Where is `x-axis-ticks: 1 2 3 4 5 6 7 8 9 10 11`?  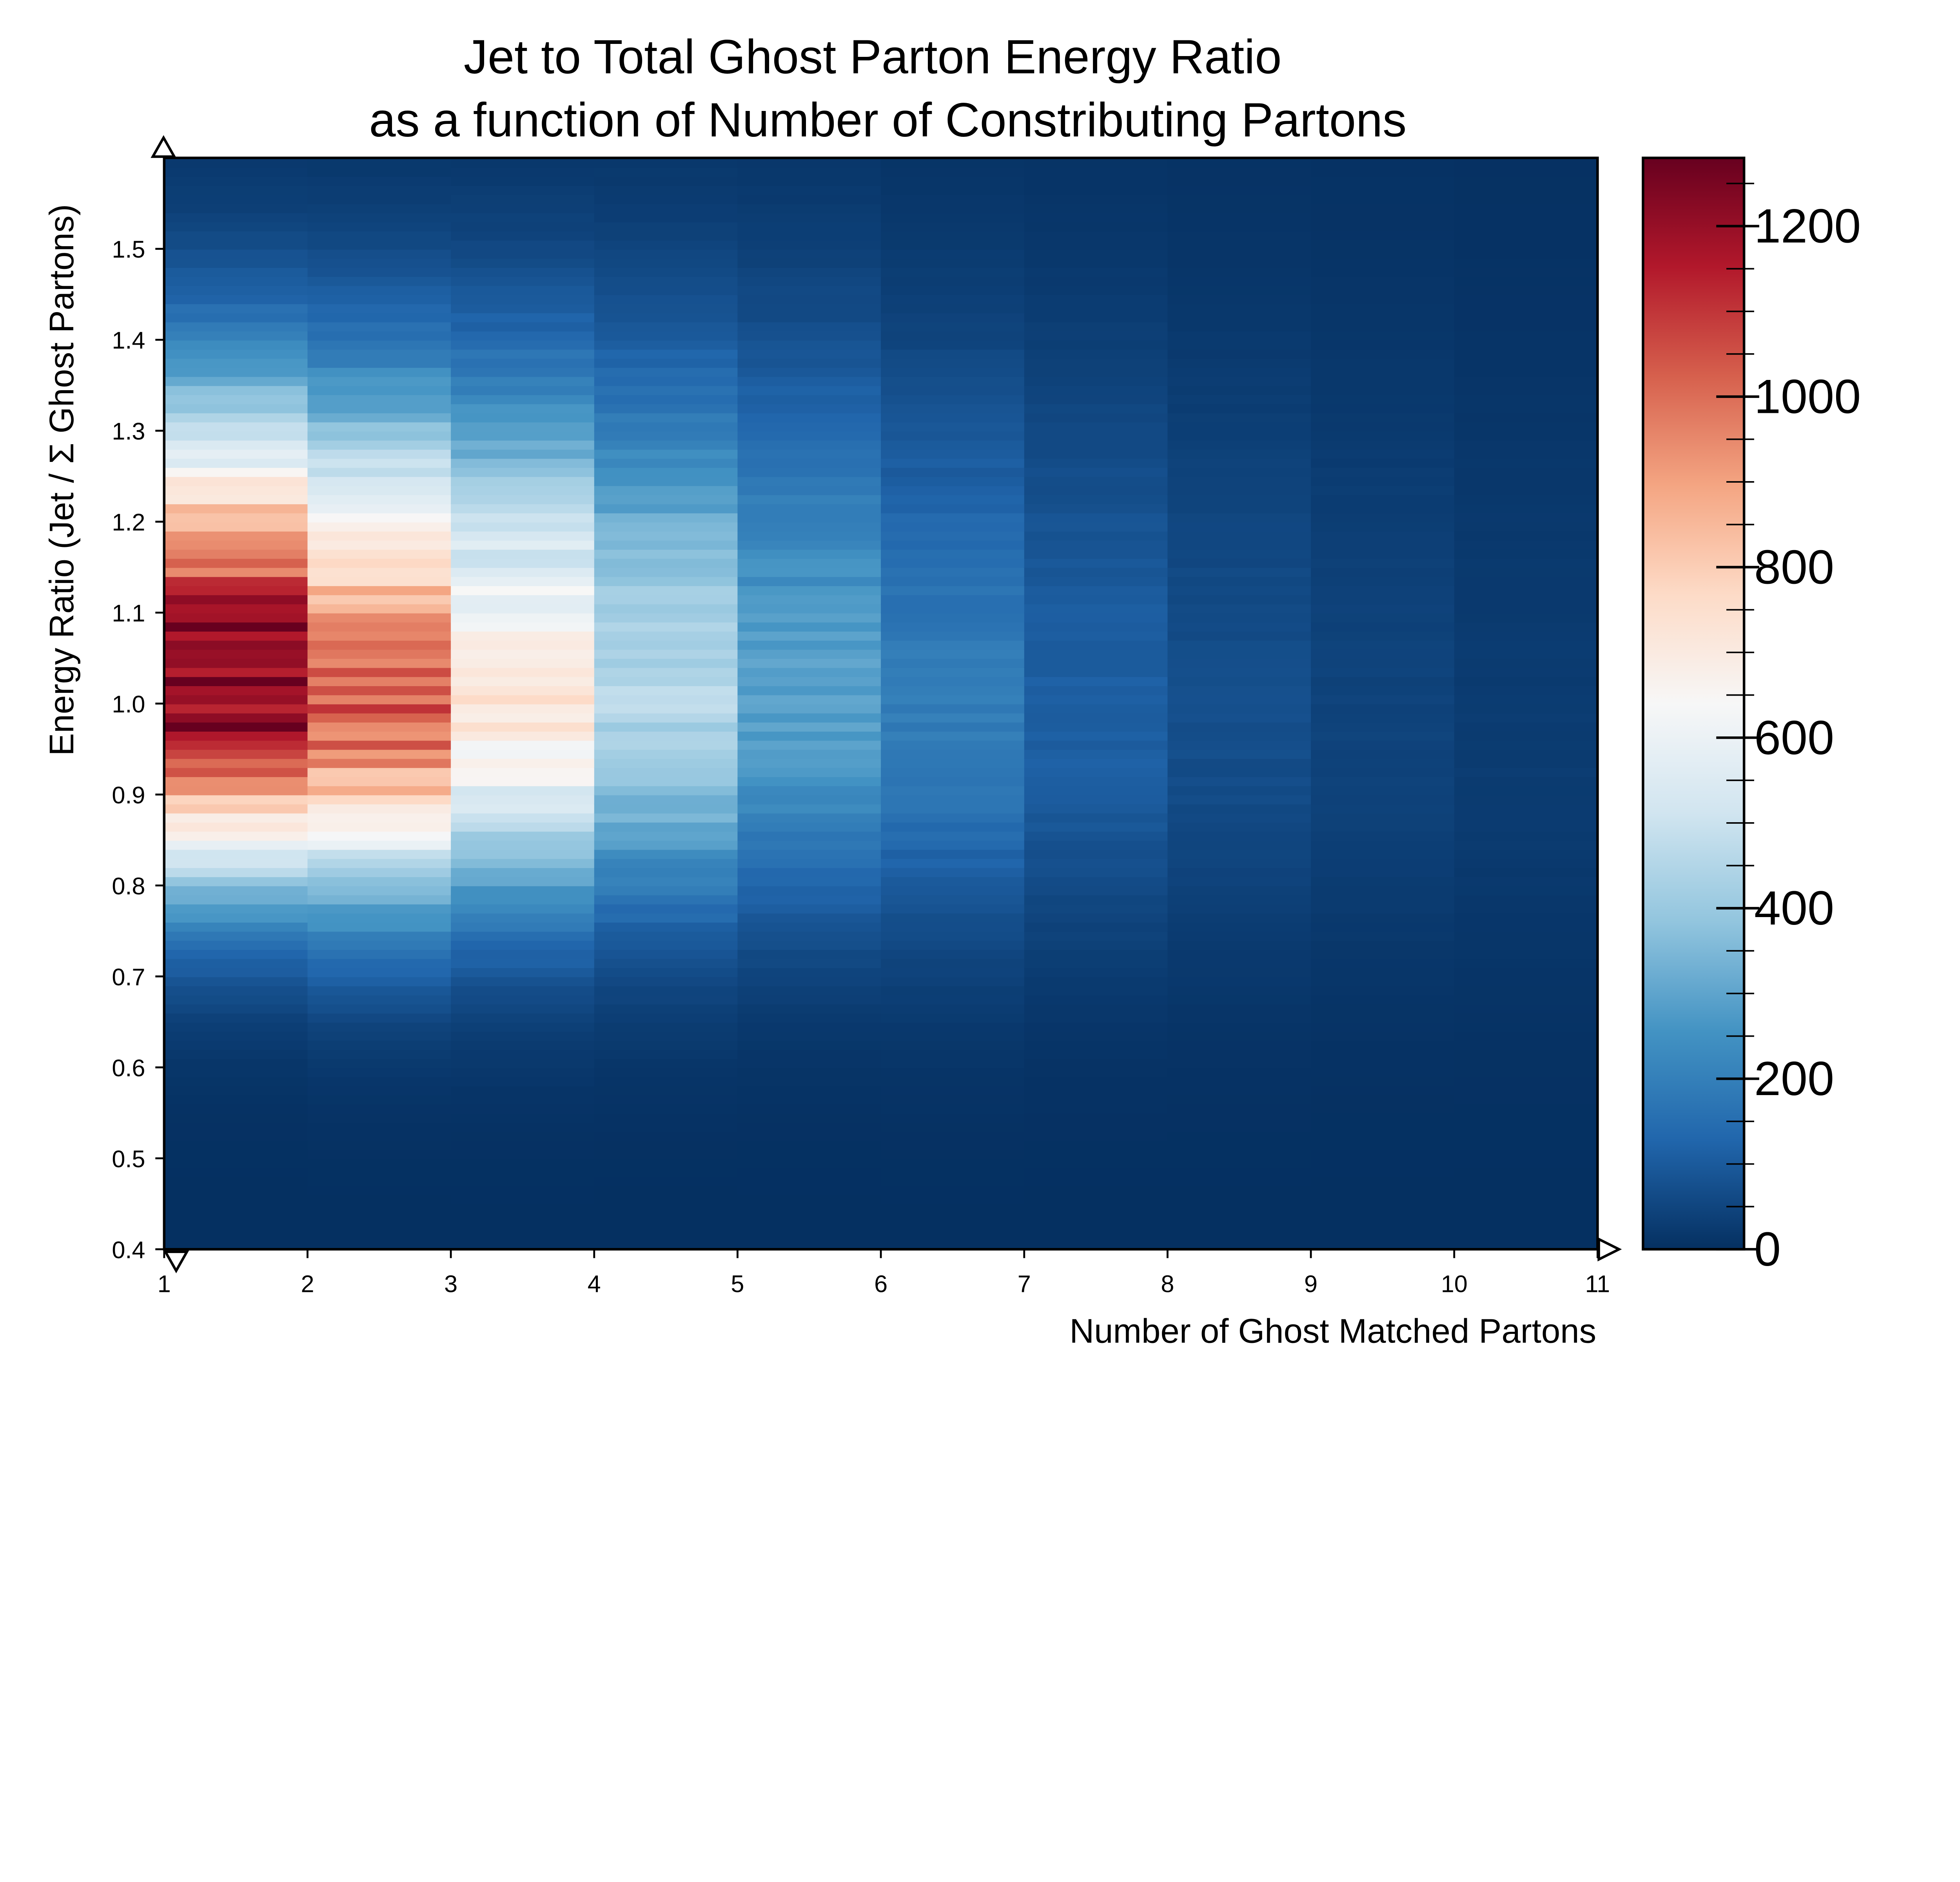 x-axis-ticks: 1 2 3 4 5 6 7 8 9 10 11 is located at coordinates (884, 1273).